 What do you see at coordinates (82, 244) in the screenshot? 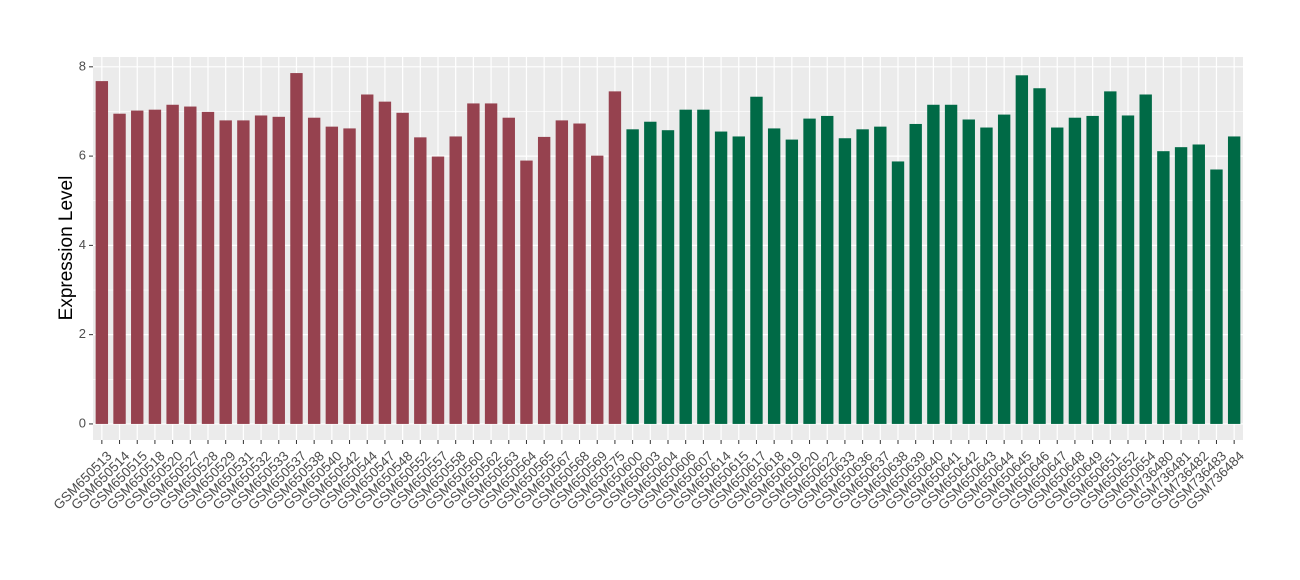
I see `y-tick-label: 4` at bounding box center [82, 244].